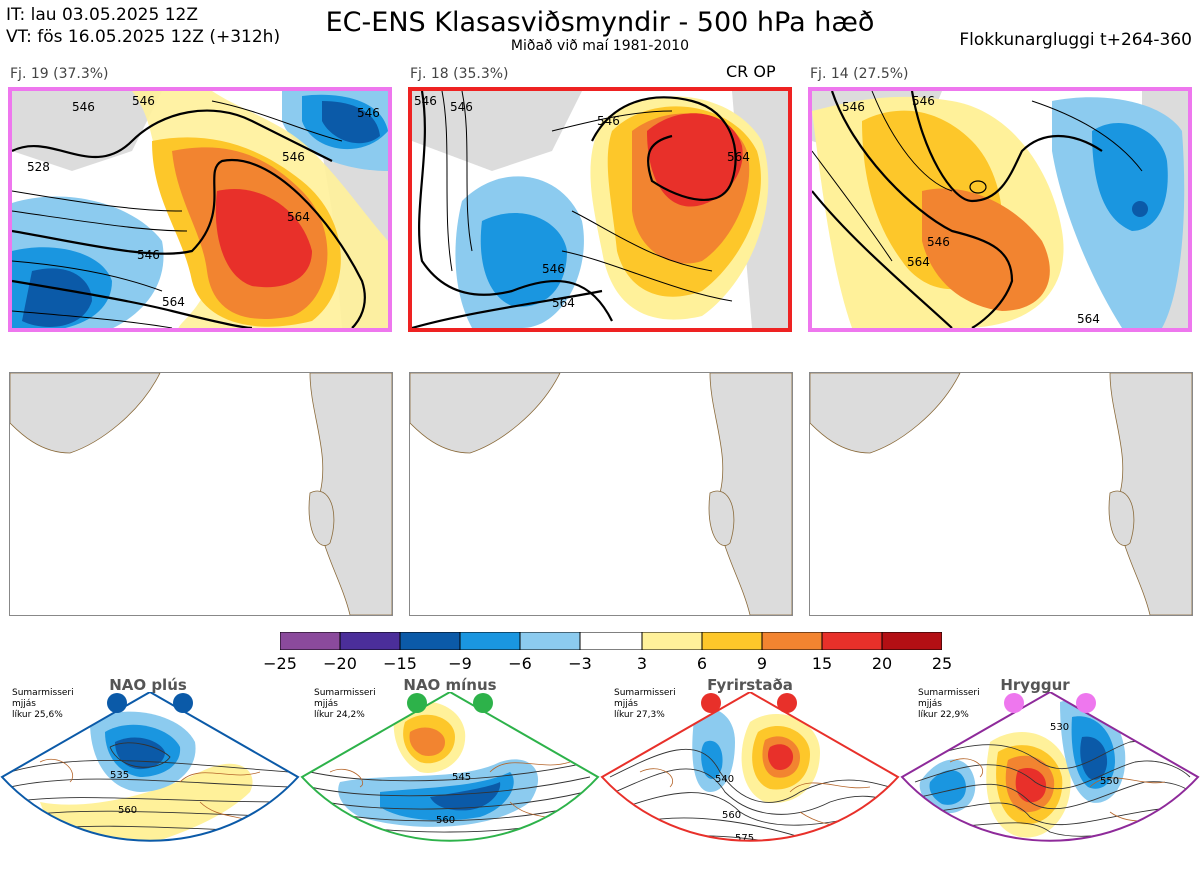 The height and width of the screenshot is (871, 1200). What do you see at coordinates (1000, 209) in the screenshot?
I see `cluster-map-3: 546 546 564 546 564` at bounding box center [1000, 209].